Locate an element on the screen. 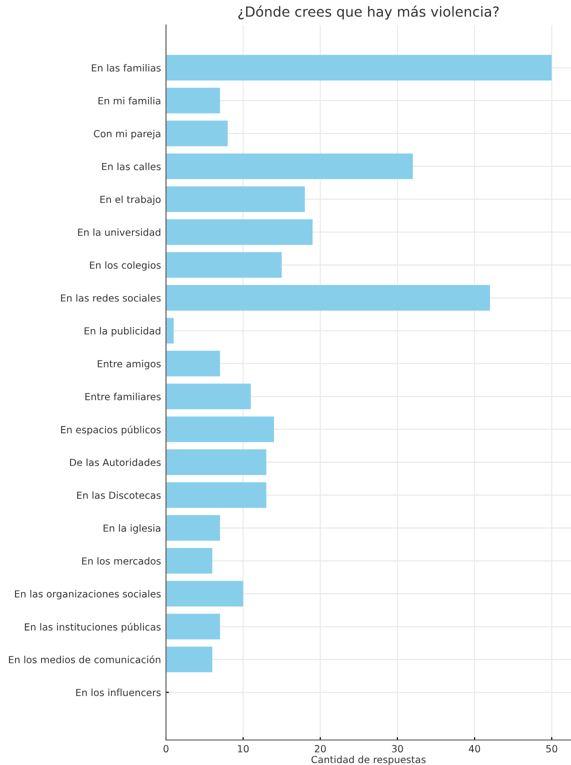  x-tick-label: 30 is located at coordinates (397, 748).